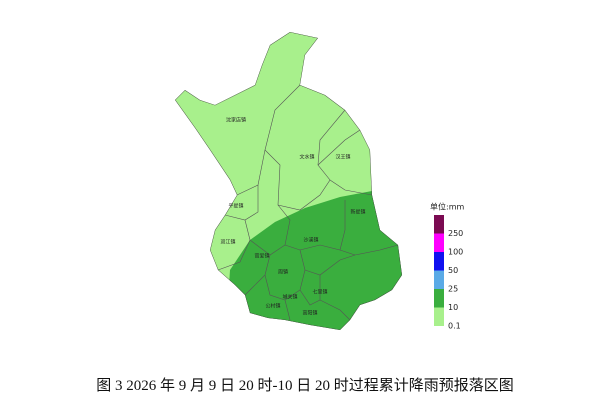  Describe the element at coordinates (447, 266) in the screenshot. I see `legend: 单位:mm 250 100 50 25 10 0.1` at that location.